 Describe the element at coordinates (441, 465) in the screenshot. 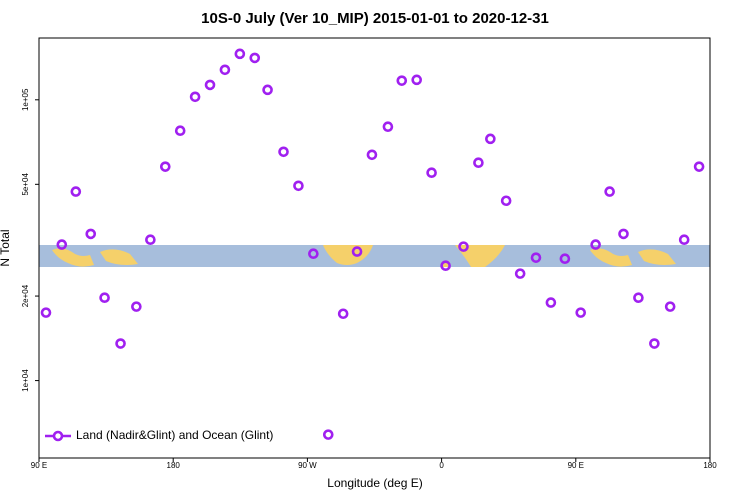

I see `x-tick-label: 0` at that location.